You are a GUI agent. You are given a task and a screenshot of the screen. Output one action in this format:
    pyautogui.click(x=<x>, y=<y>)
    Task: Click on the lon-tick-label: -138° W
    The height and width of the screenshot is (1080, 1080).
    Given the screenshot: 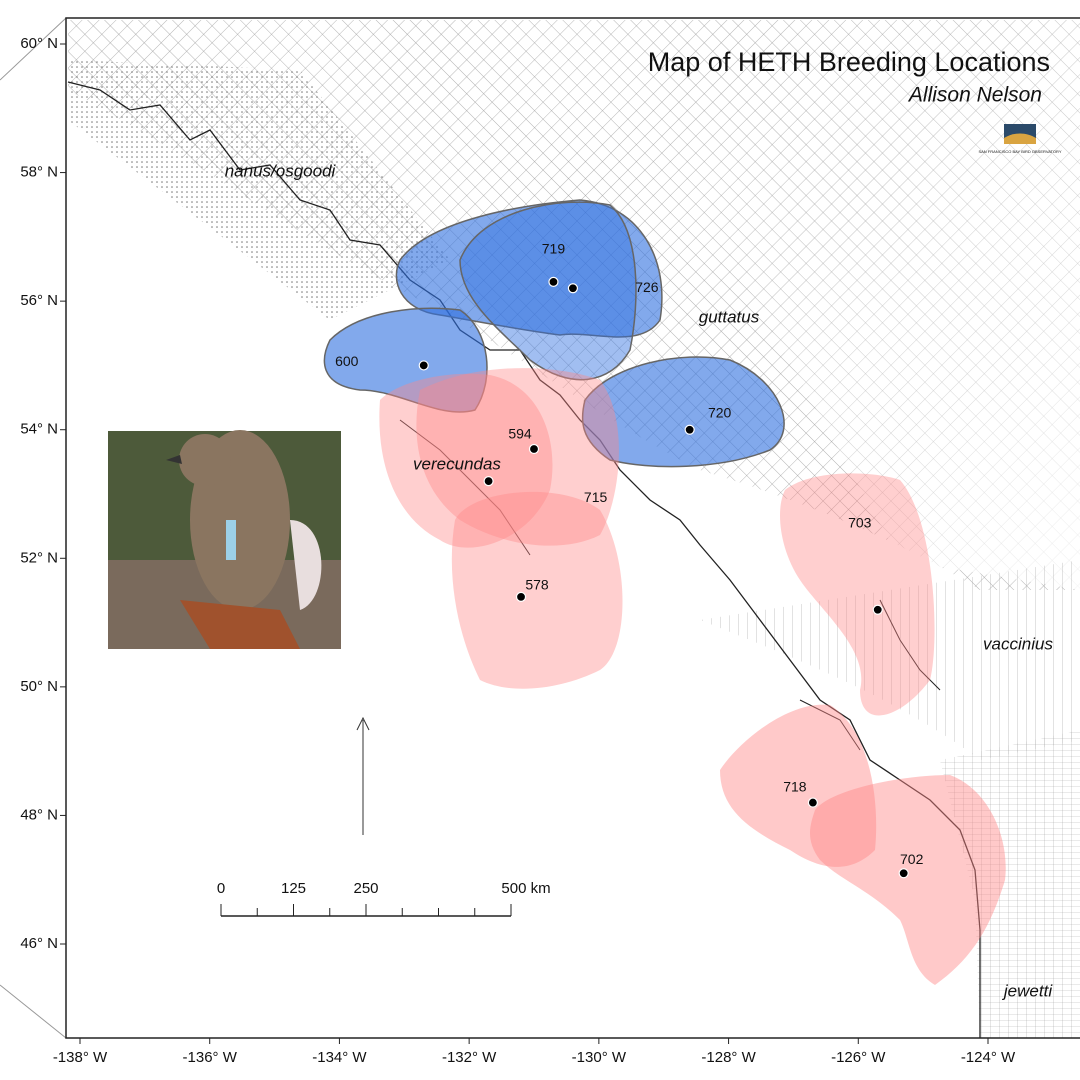 What is the action you would take?
    pyautogui.click(x=80, y=1057)
    